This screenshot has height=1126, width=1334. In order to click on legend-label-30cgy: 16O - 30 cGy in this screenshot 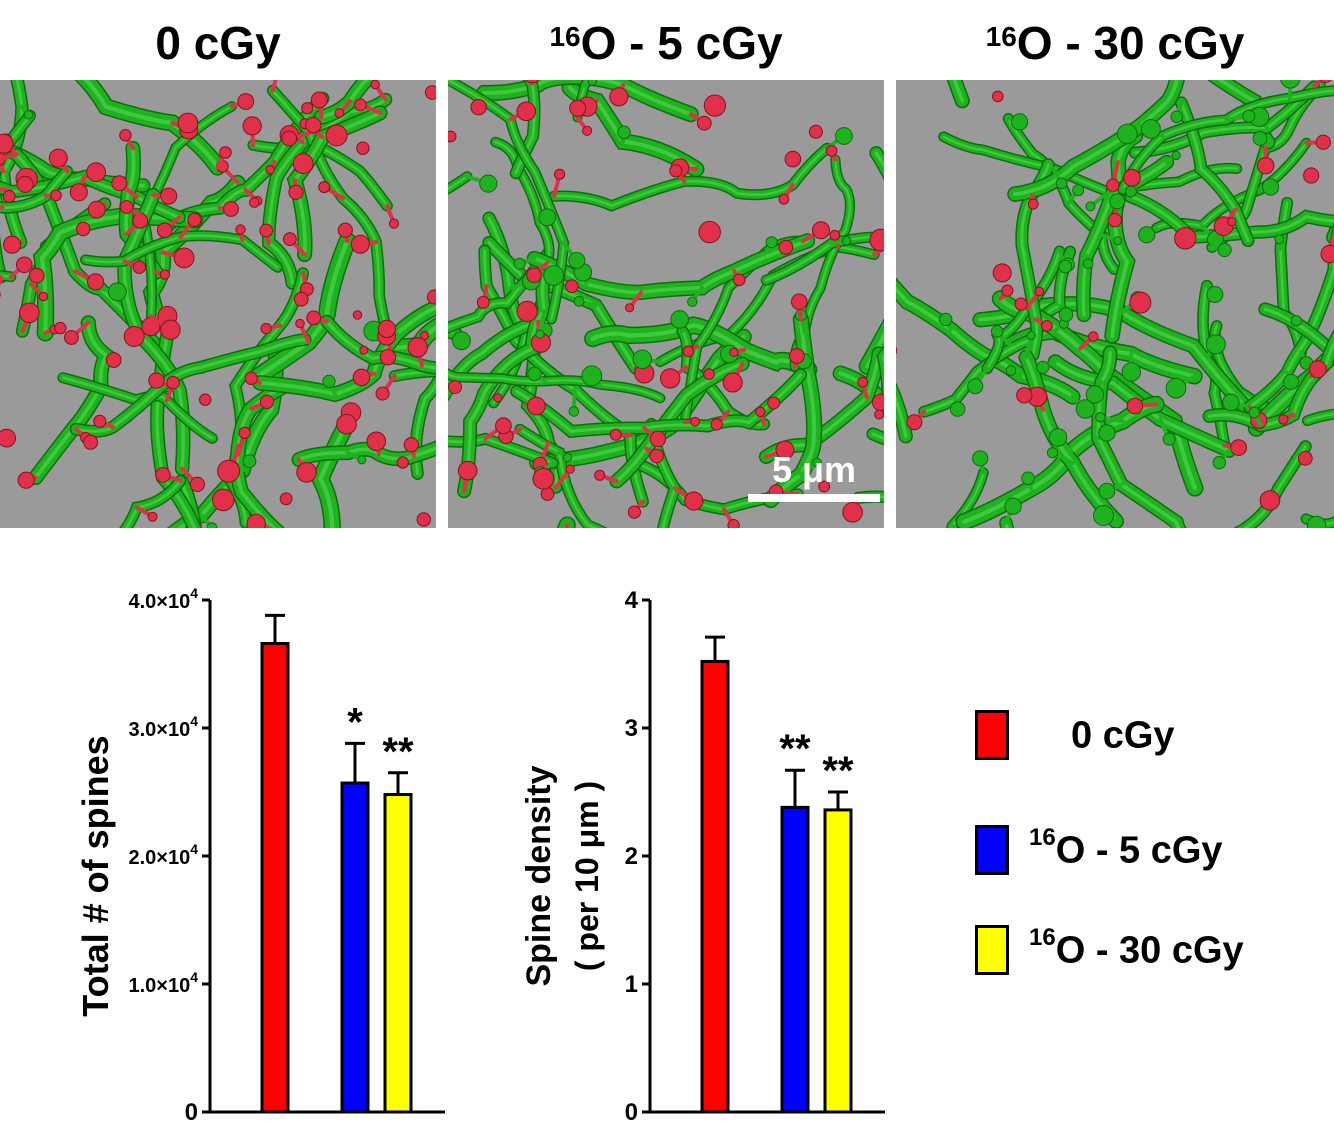, I will do `click(1136, 947)`.